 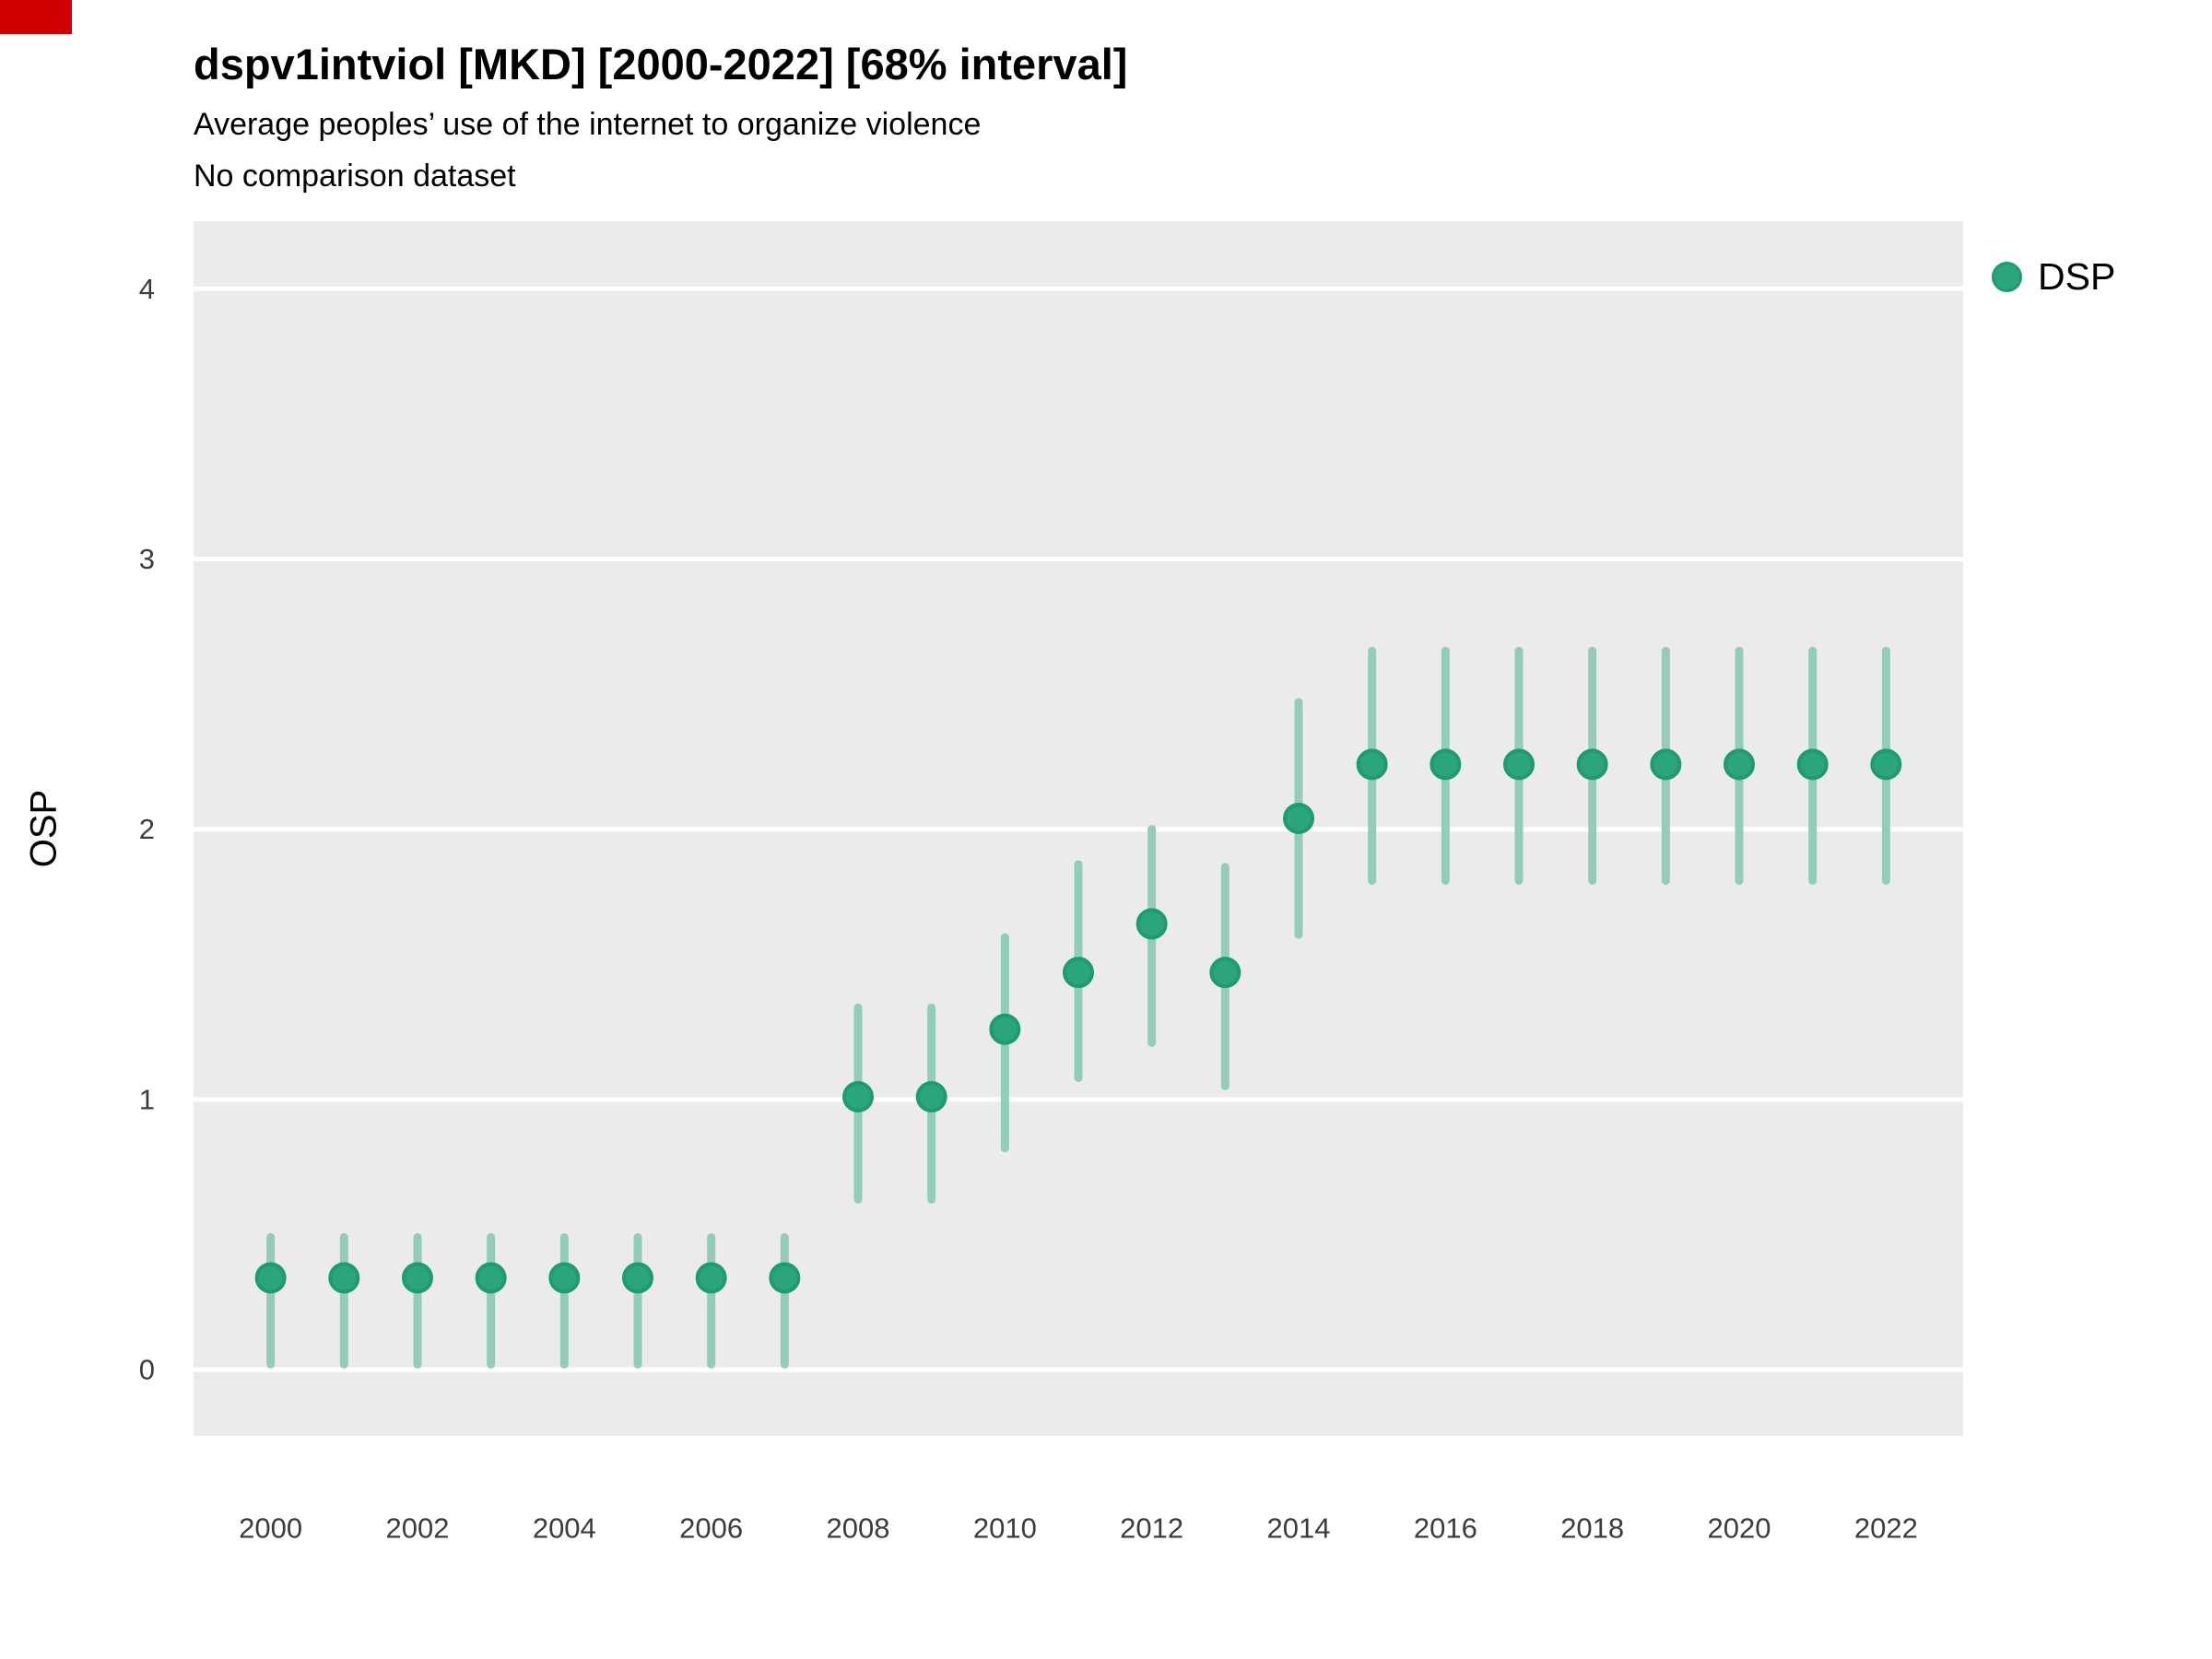 I want to click on x-tick-label: 2000, so click(x=270, y=1528).